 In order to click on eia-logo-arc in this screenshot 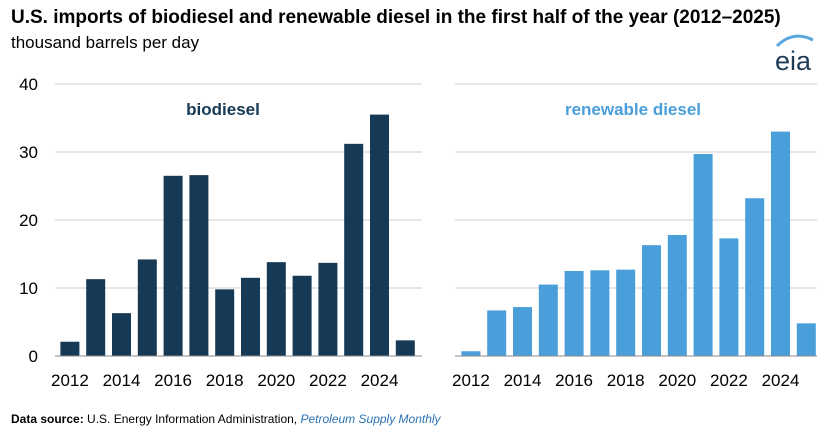, I will do `click(794, 41)`.